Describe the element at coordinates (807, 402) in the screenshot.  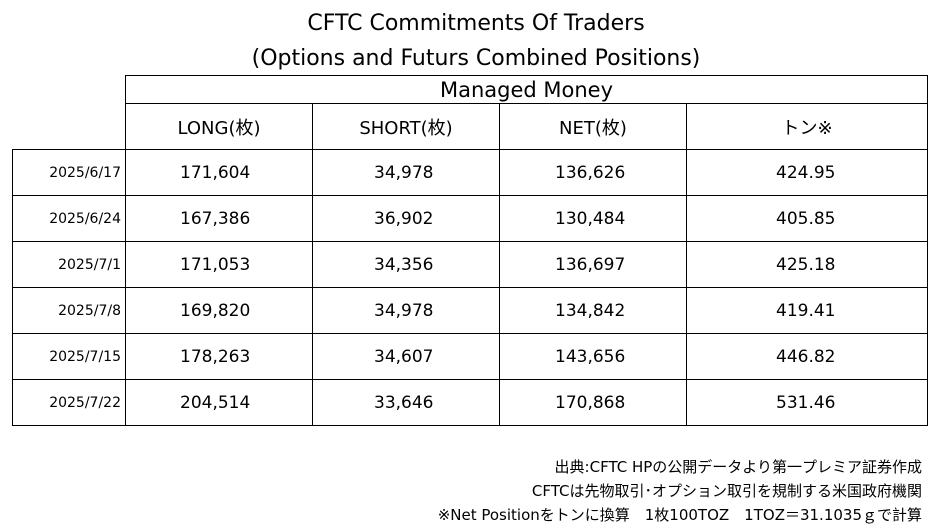
I see `ton-cell: 531.46` at that location.